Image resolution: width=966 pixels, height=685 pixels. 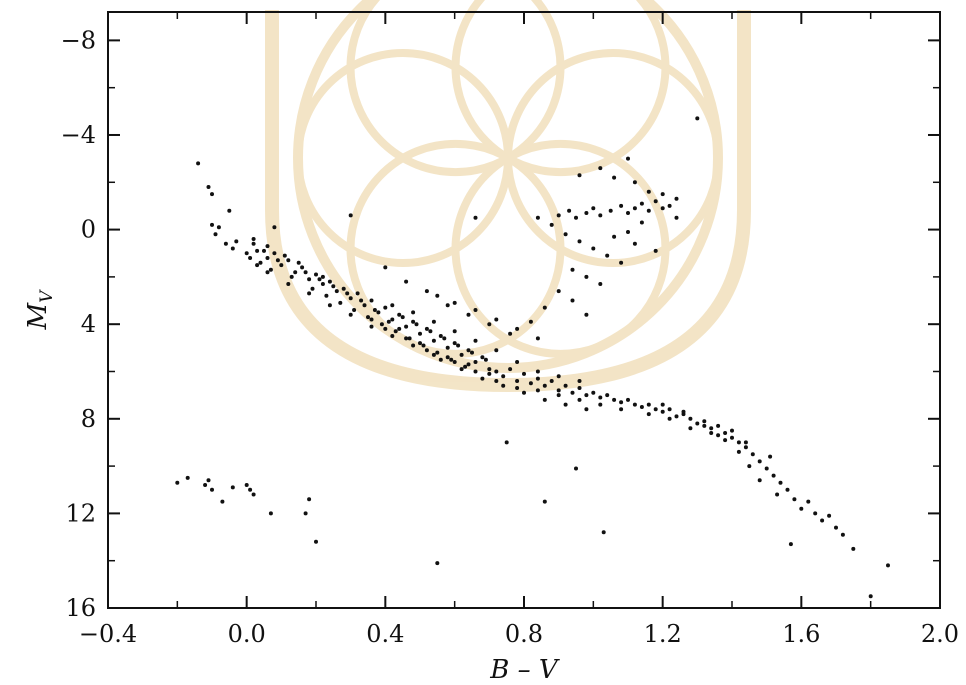 I want to click on watermark-petal-circle, so click(x=455, y=88).